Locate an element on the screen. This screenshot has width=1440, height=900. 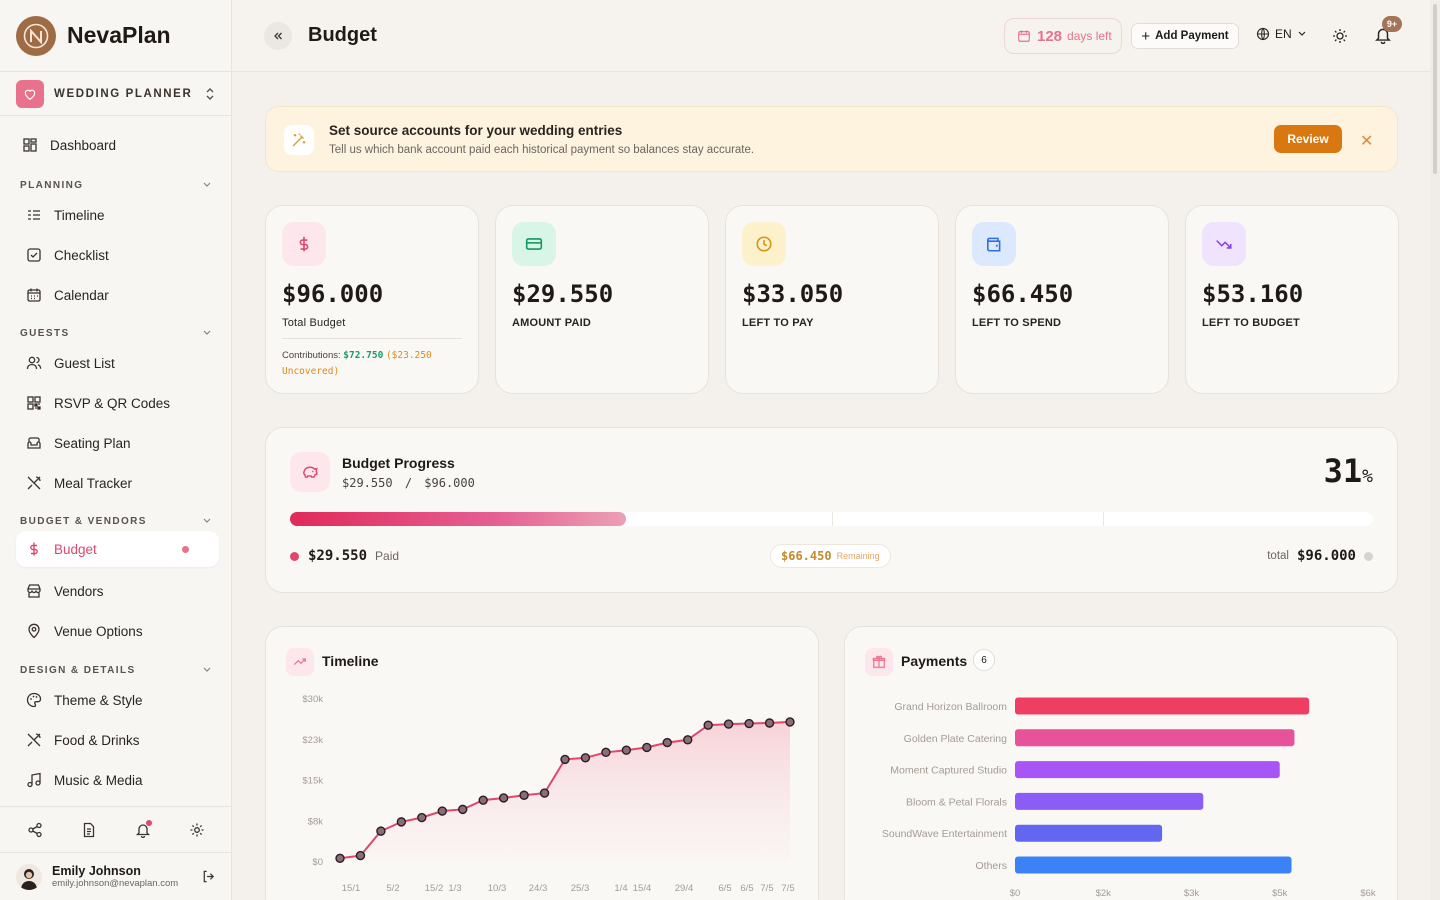
scrollbar-thumb is located at coordinates (1435, 89).